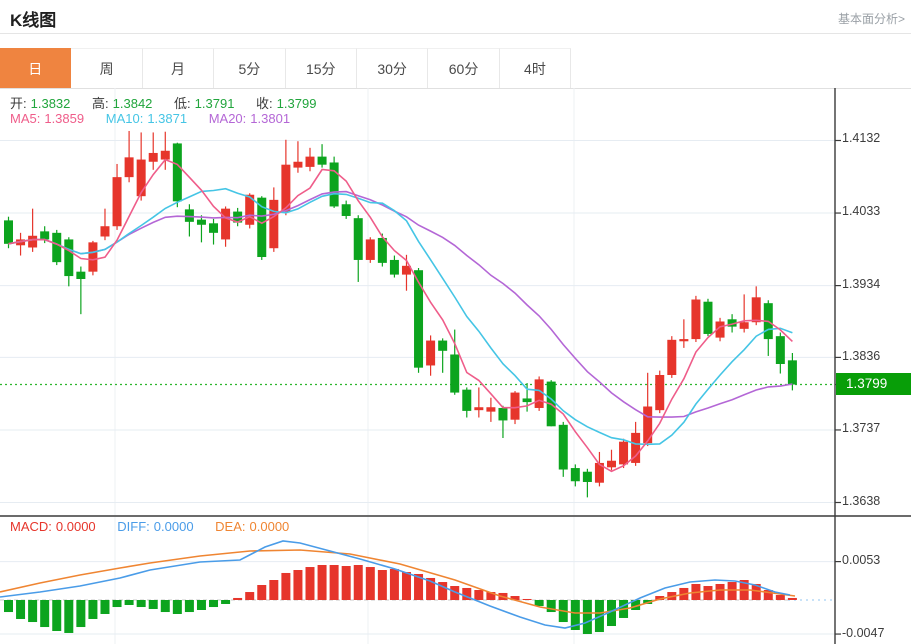  What do you see at coordinates (25, 118) in the screenshot?
I see `ma5-label: MA5:` at bounding box center [25, 118].